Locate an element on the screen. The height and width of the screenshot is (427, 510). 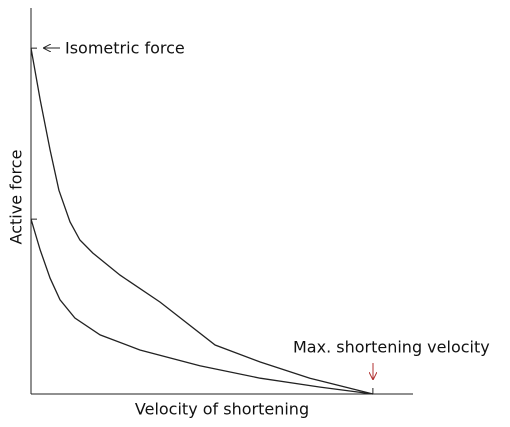
y-axis-label: Active force is located at coordinates (16, 197).